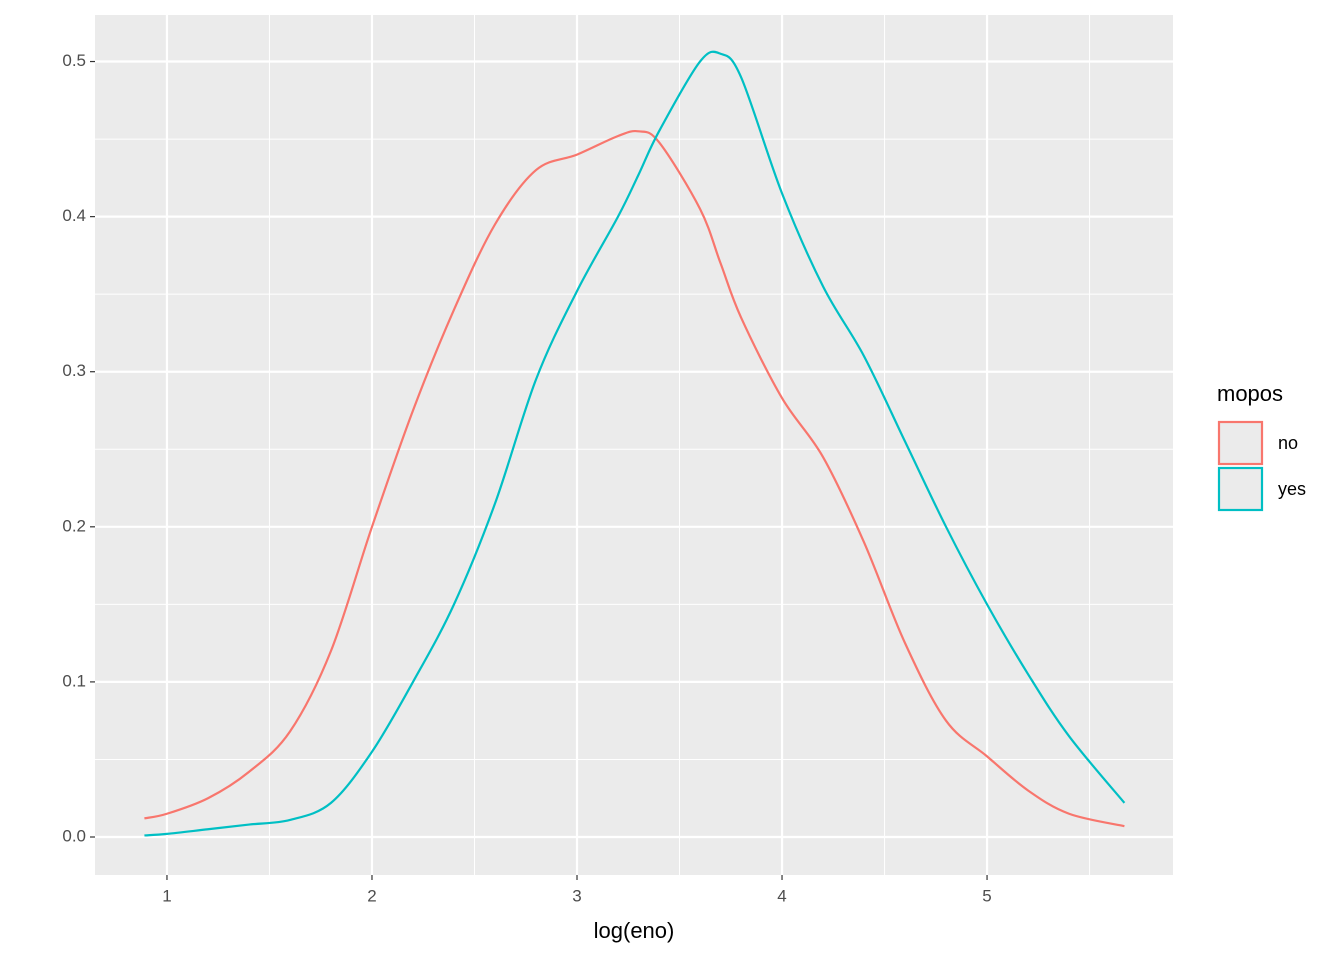  I want to click on x-tick-label: 1, so click(166, 895).